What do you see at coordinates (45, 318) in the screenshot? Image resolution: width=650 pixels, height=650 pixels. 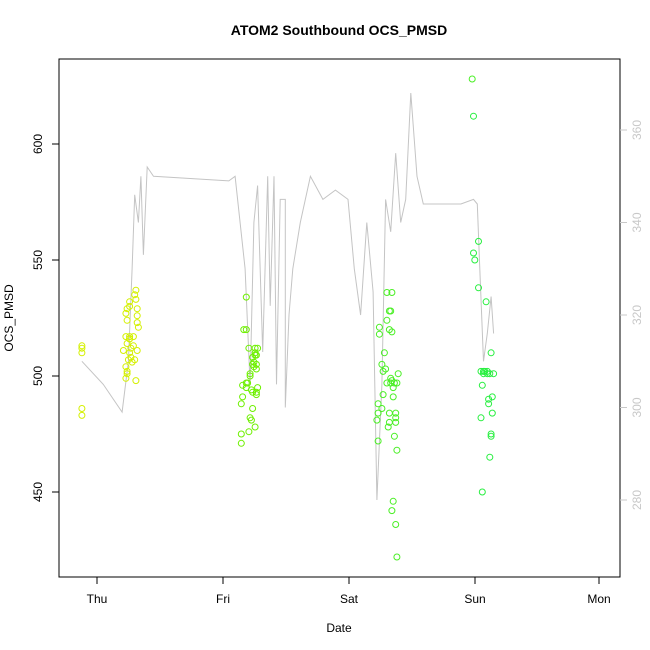 I see `y-axis: 450 500 550 600` at bounding box center [45, 318].